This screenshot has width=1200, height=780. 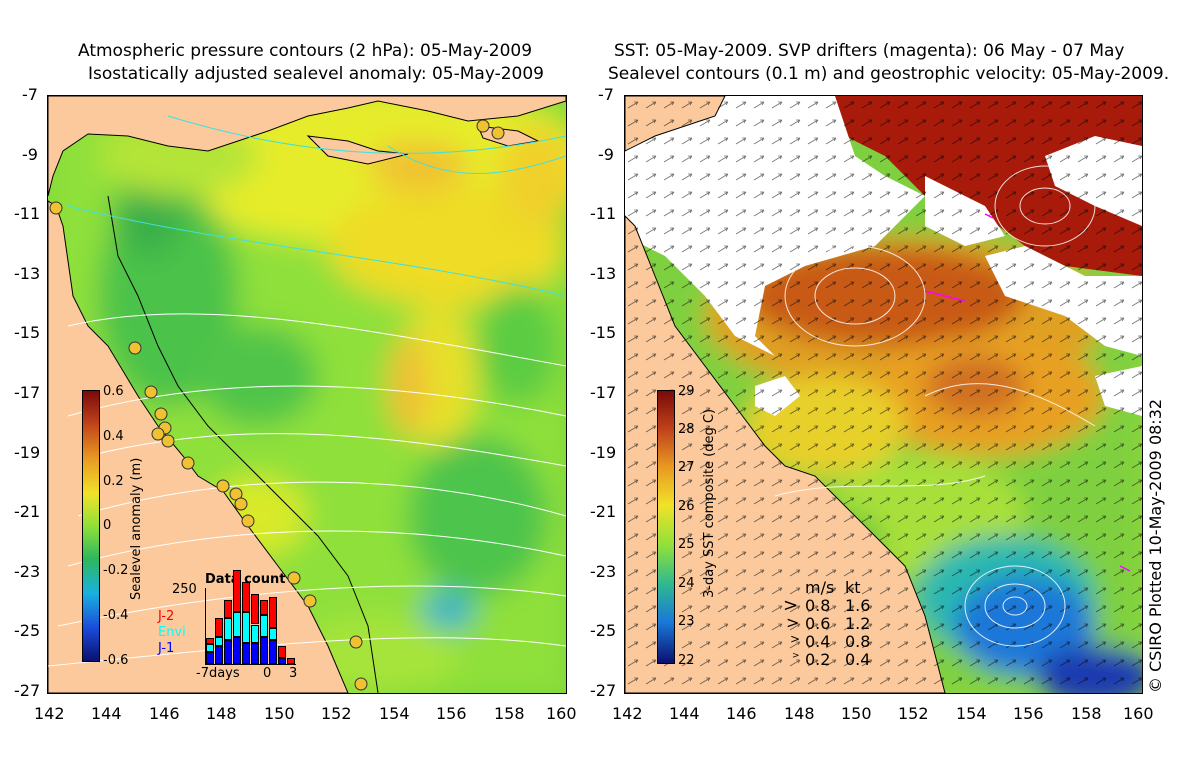 I want to click on left-y-tick: -19, so click(x=27, y=452).